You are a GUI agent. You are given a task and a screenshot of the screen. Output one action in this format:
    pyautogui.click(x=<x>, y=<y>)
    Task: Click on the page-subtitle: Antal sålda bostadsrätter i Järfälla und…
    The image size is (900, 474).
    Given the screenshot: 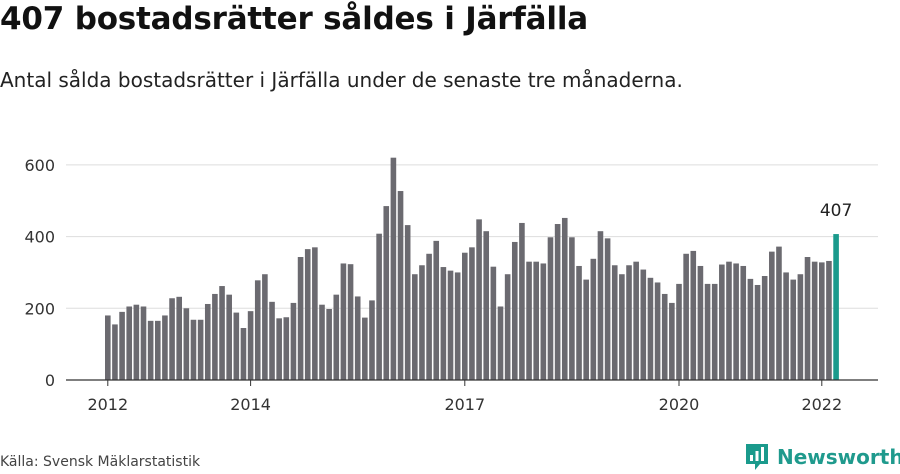 What is the action you would take?
    pyautogui.click(x=341, y=80)
    